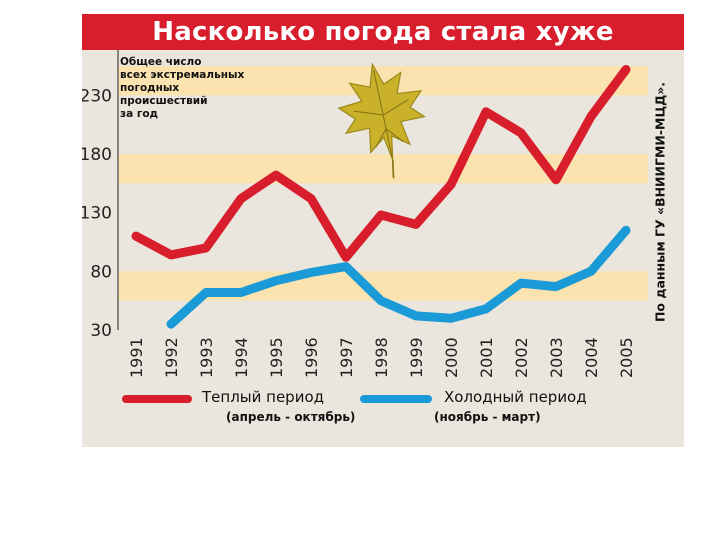 Image resolution: width=720 pixels, height=540 pixels. I want to click on x-tick-label: 1998, so click(381, 357).